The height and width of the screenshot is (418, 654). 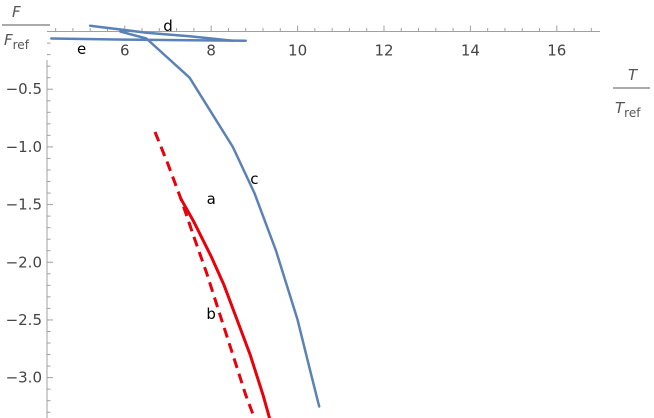 What do you see at coordinates (148, 40) in the screenshot?
I see `series-line-e` at bounding box center [148, 40].